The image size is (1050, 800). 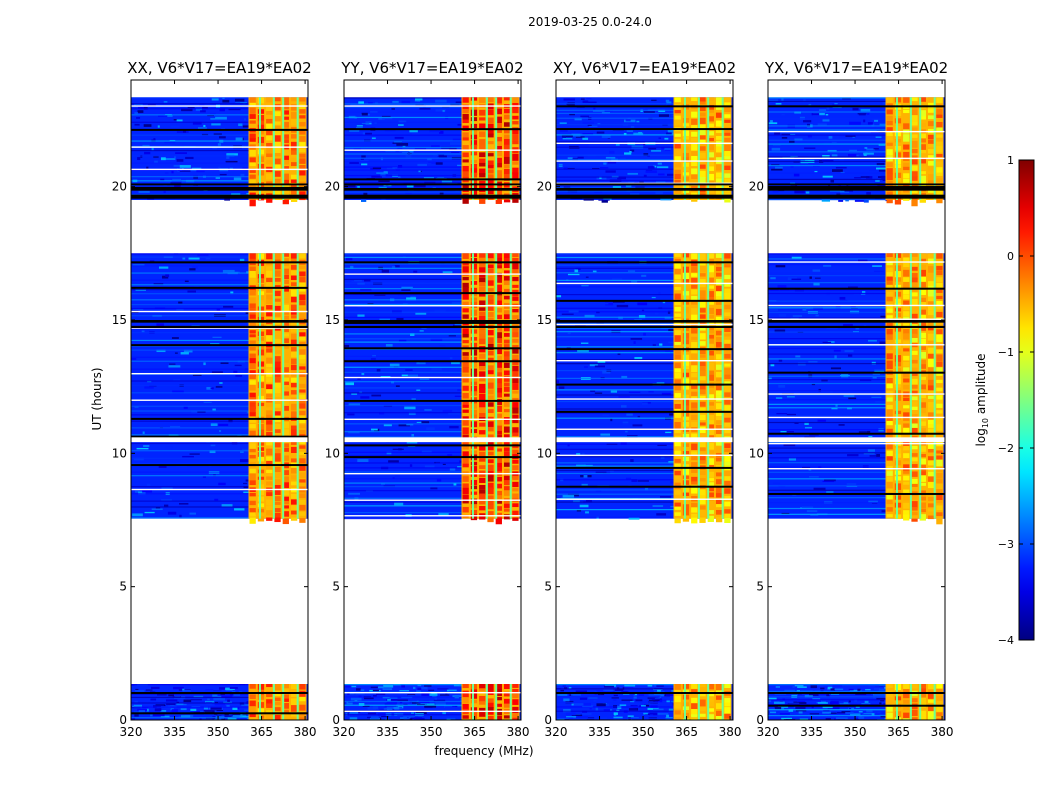 What do you see at coordinates (1006, 544) in the screenshot?
I see `colorbar-tick-label: −3` at bounding box center [1006, 544].